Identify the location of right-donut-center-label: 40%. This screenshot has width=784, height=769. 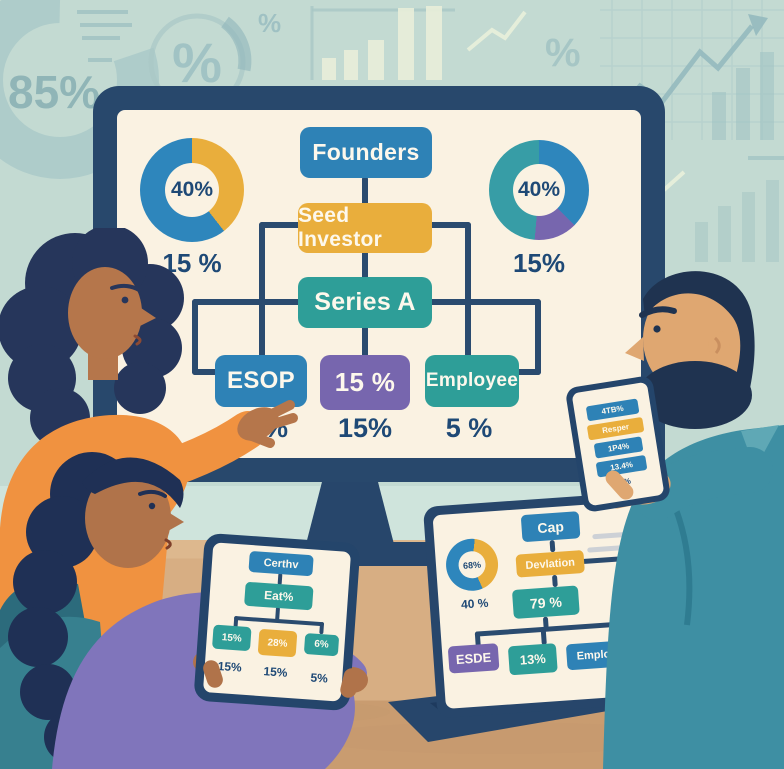
(539, 190).